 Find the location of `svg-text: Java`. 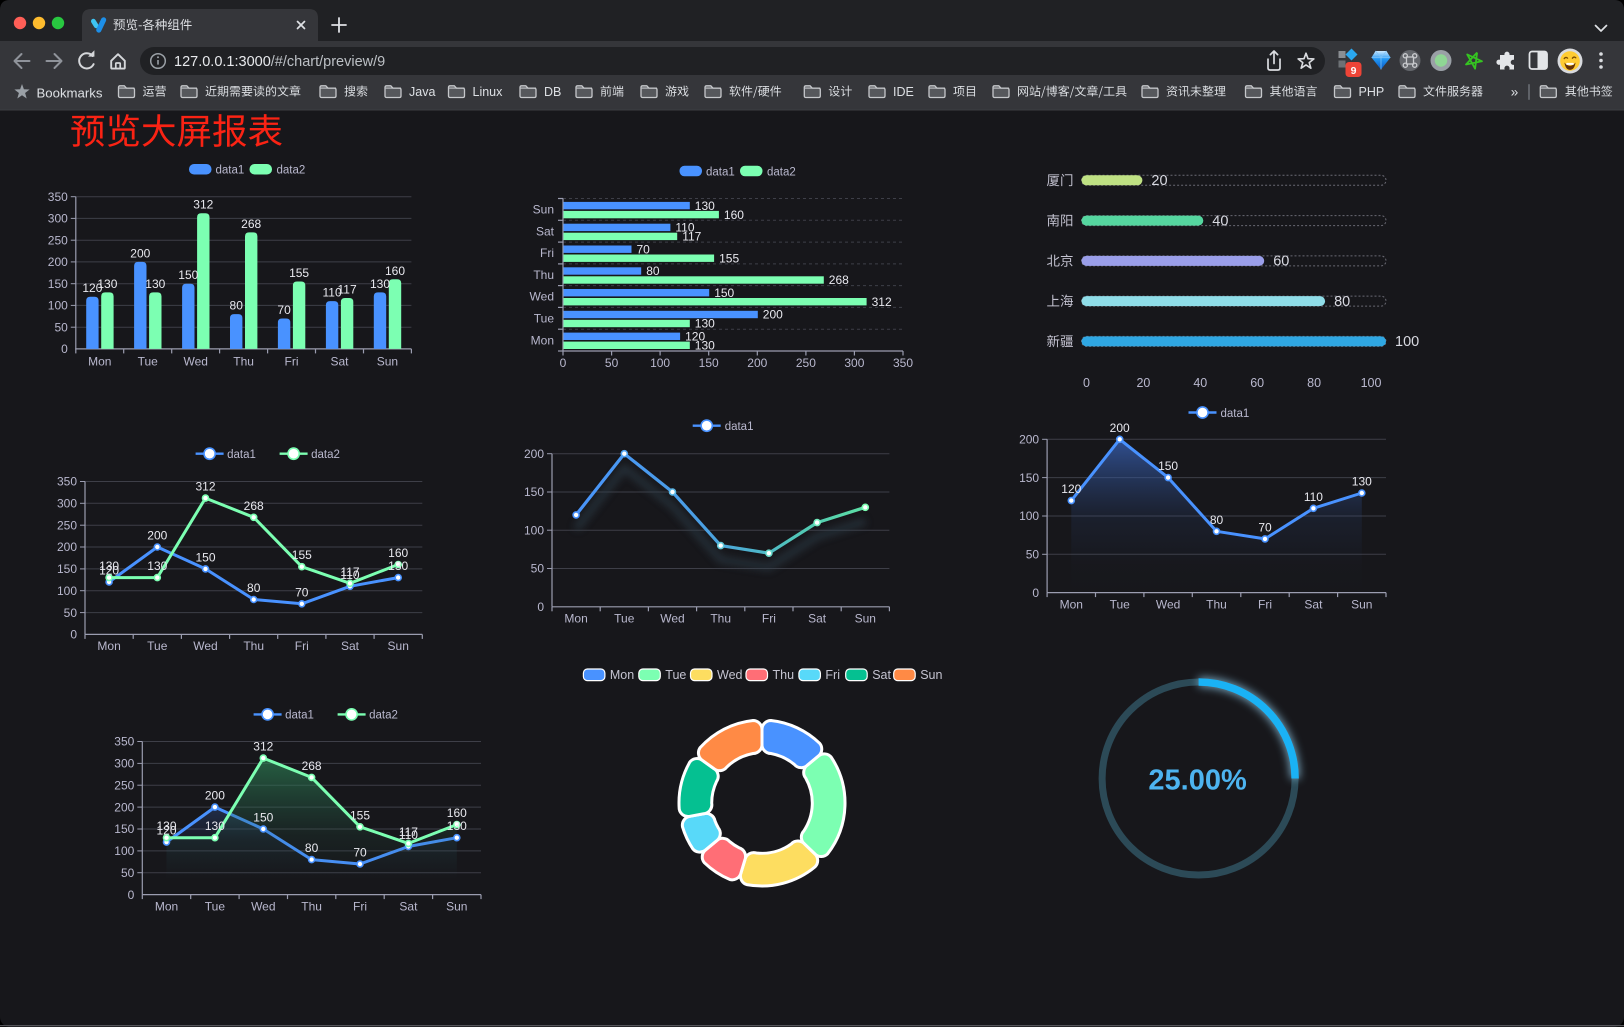

svg-text: Java is located at coordinates (422, 92).